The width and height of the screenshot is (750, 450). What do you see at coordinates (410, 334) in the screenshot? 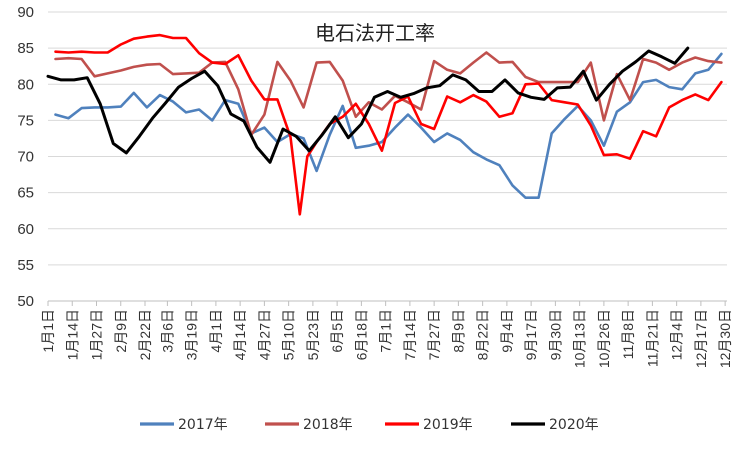
I see `x-tick-label: 7月14日` at bounding box center [410, 334].